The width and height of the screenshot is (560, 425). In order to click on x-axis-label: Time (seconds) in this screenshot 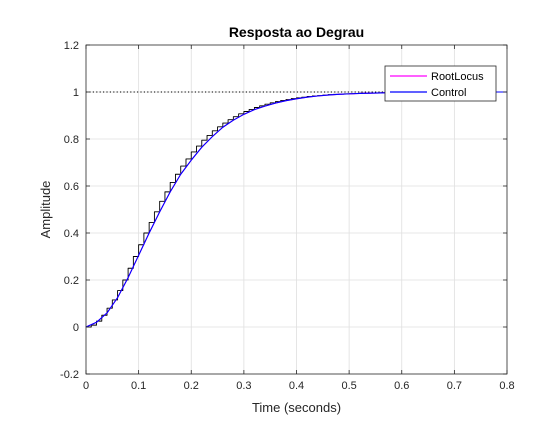, I will do `click(296, 407)`.